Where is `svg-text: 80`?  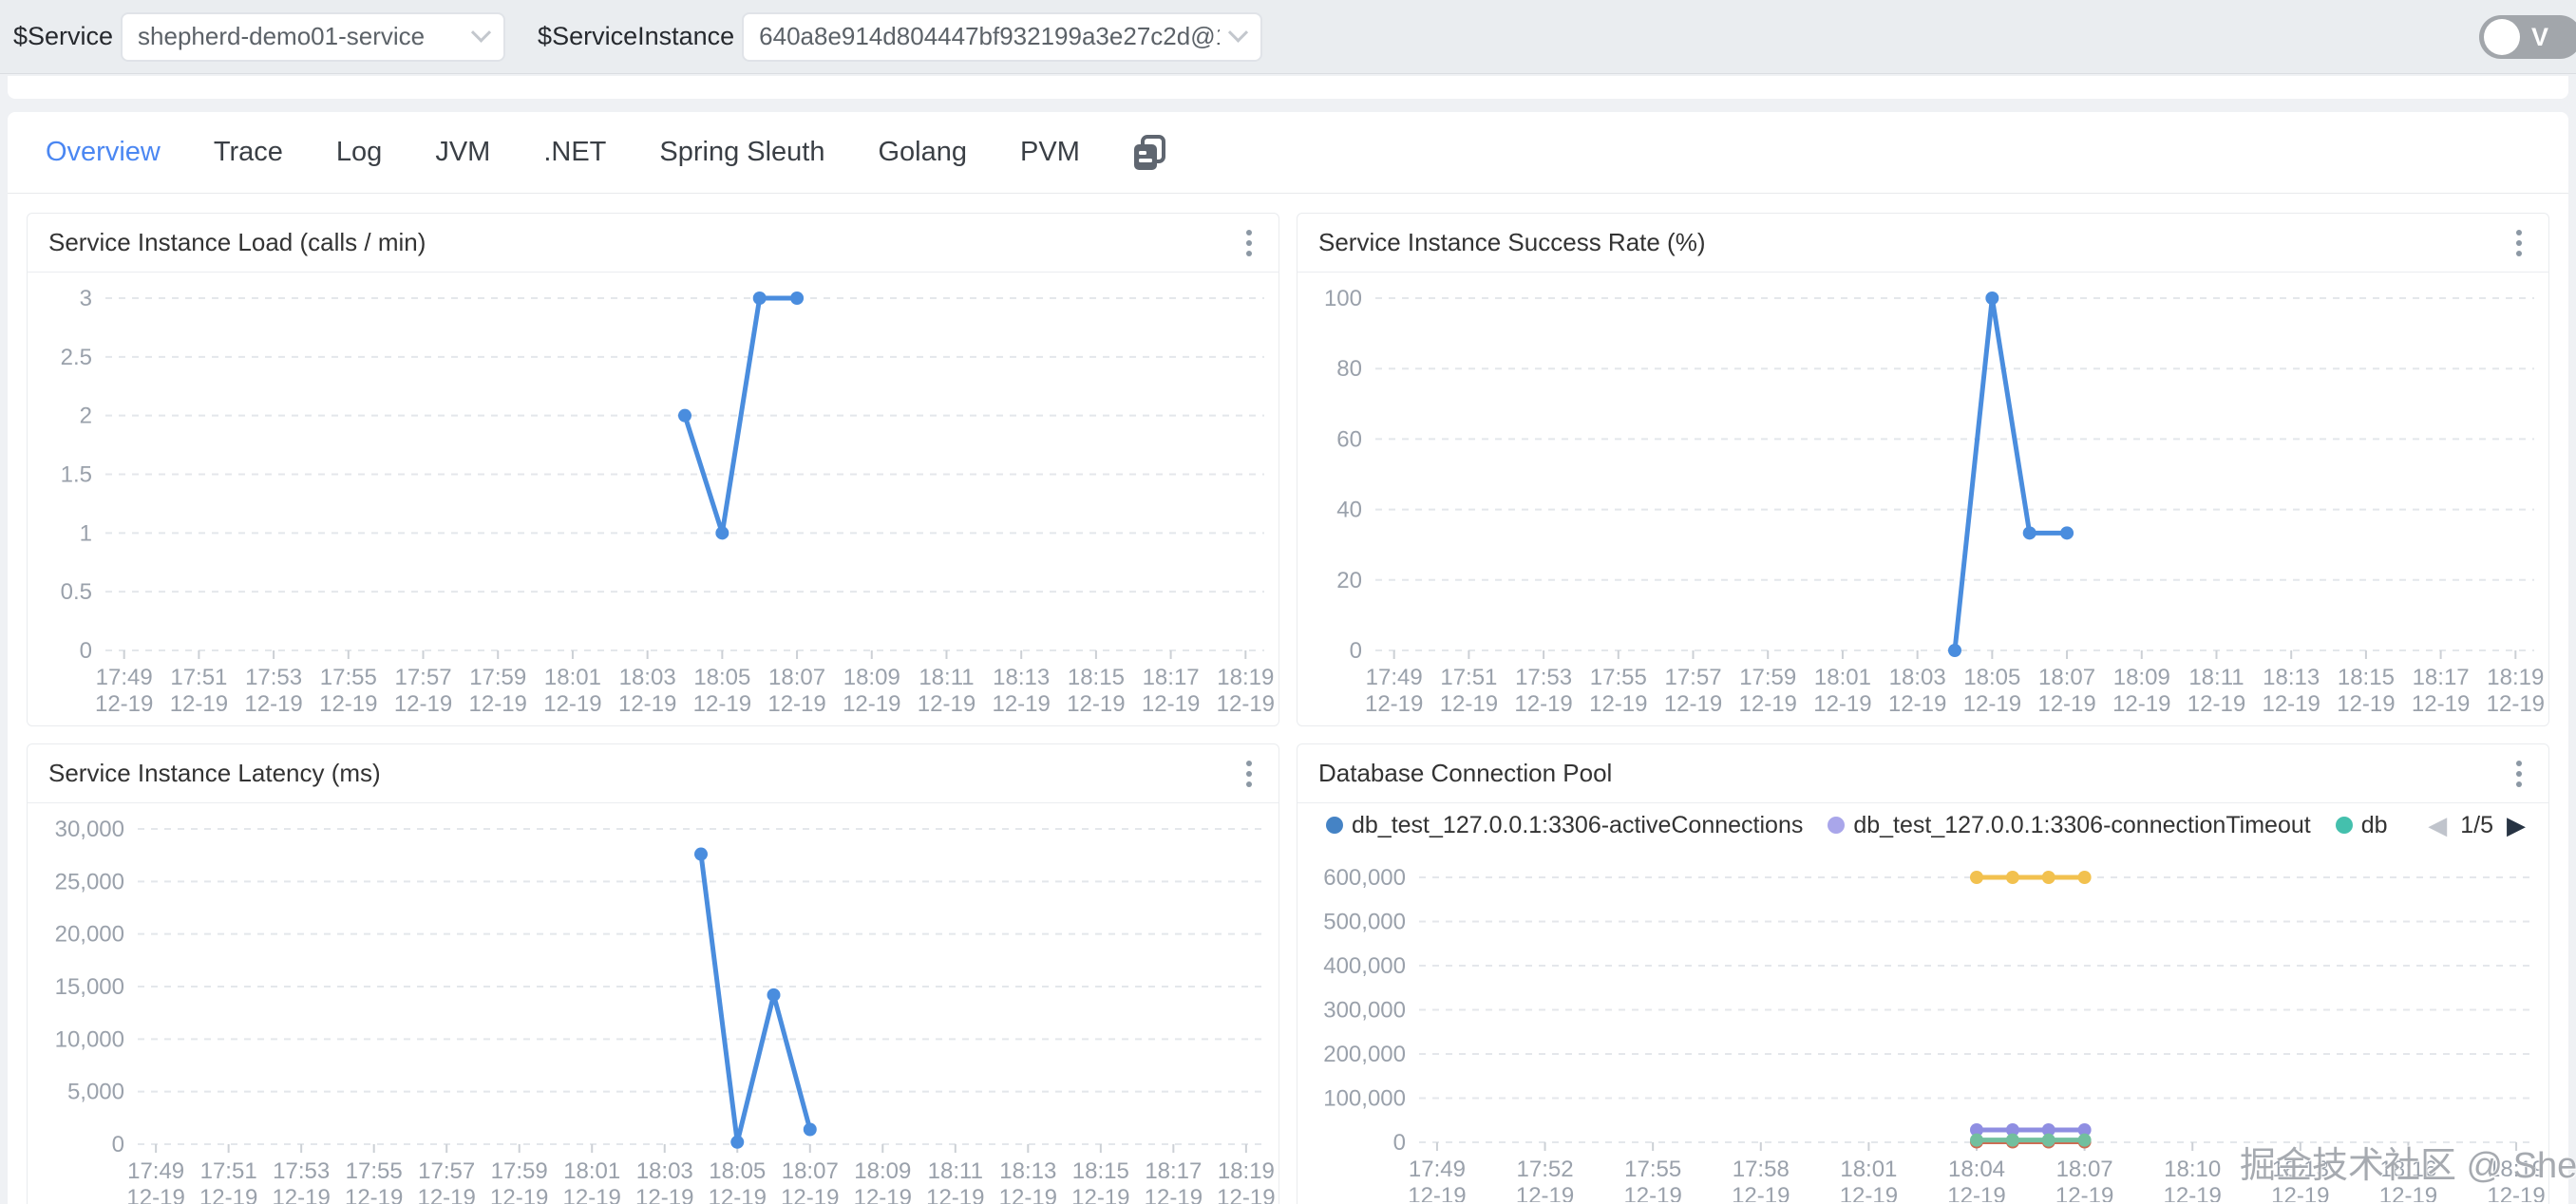 svg-text: 80 is located at coordinates (1349, 369).